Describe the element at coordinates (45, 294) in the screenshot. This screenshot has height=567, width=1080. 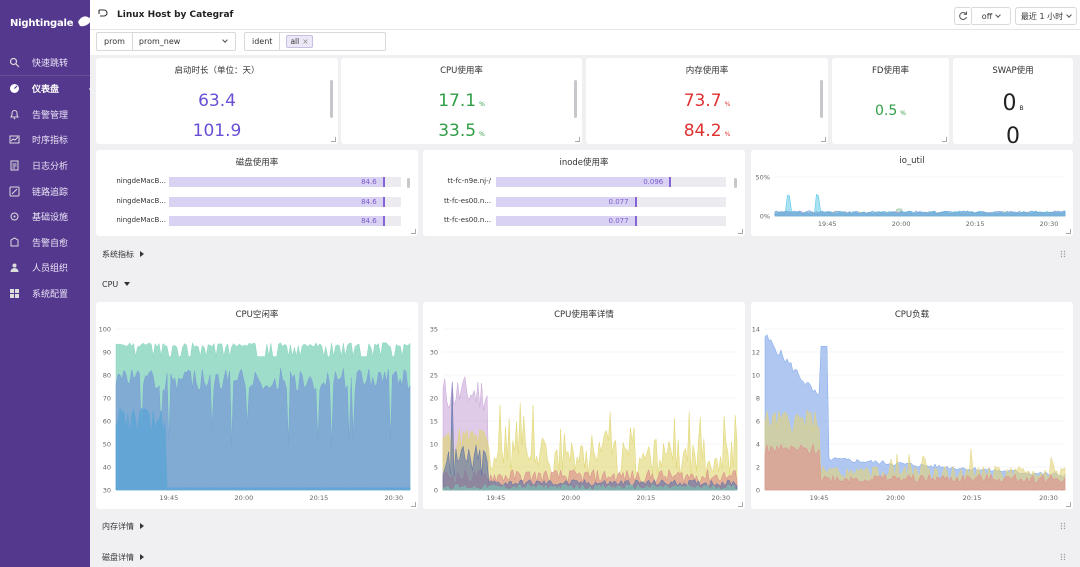
I see `sidebar-item: 系统配置` at that location.